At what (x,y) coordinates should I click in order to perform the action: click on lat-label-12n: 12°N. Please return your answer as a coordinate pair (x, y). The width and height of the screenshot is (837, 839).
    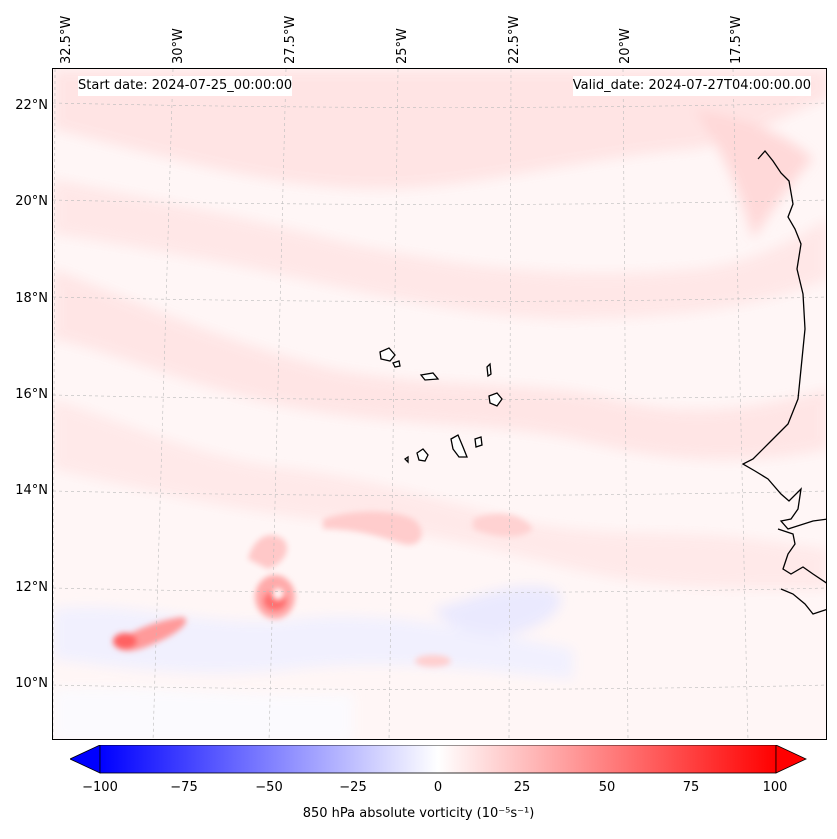
    Looking at the image, I should click on (31, 587).